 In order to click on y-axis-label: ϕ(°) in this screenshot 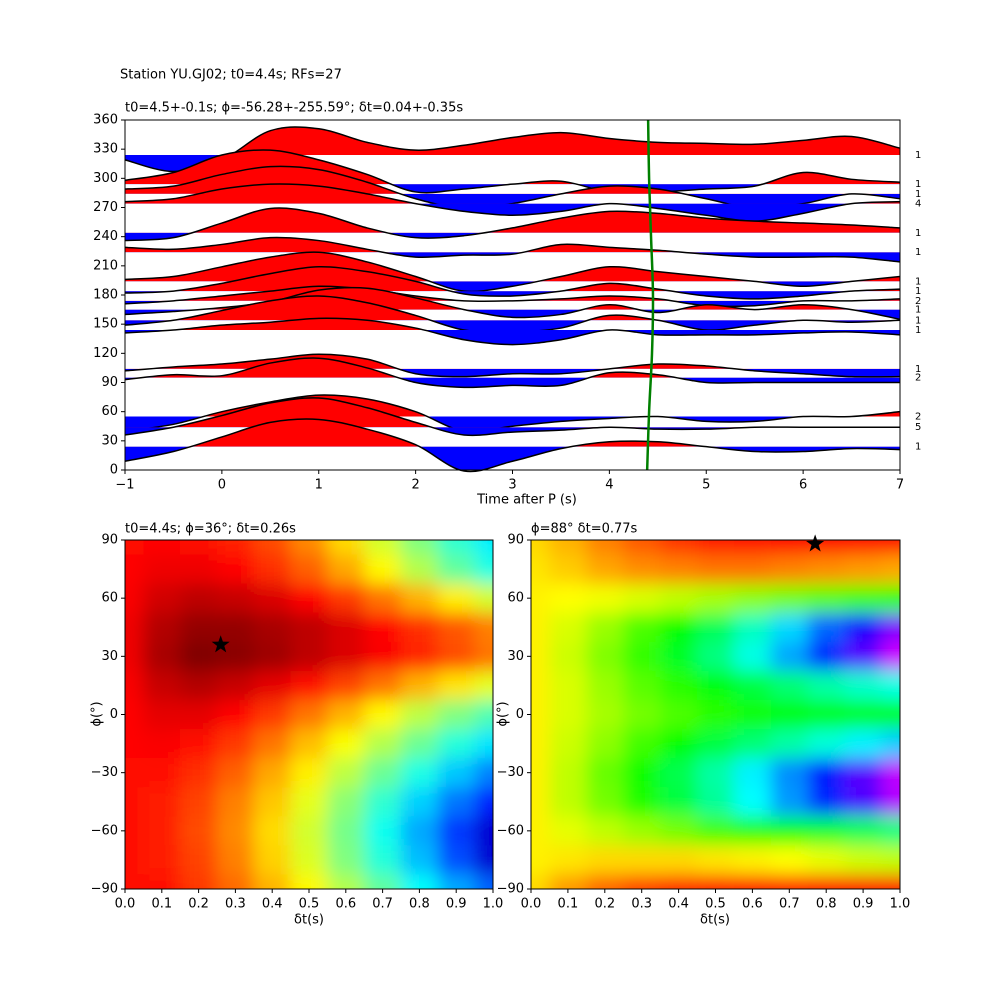, I will do `click(97, 713)`.